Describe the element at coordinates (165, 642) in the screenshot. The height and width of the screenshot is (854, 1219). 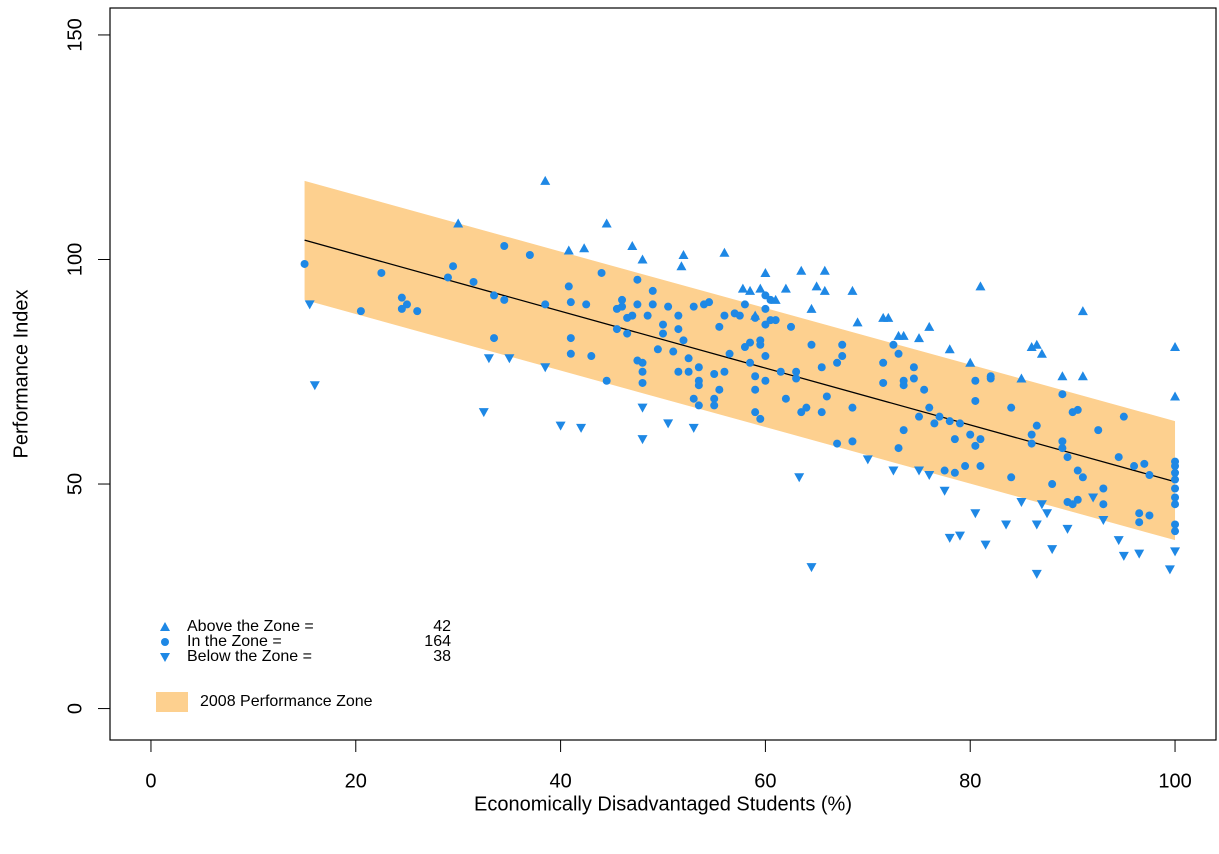
I see `legend-marker` at that location.